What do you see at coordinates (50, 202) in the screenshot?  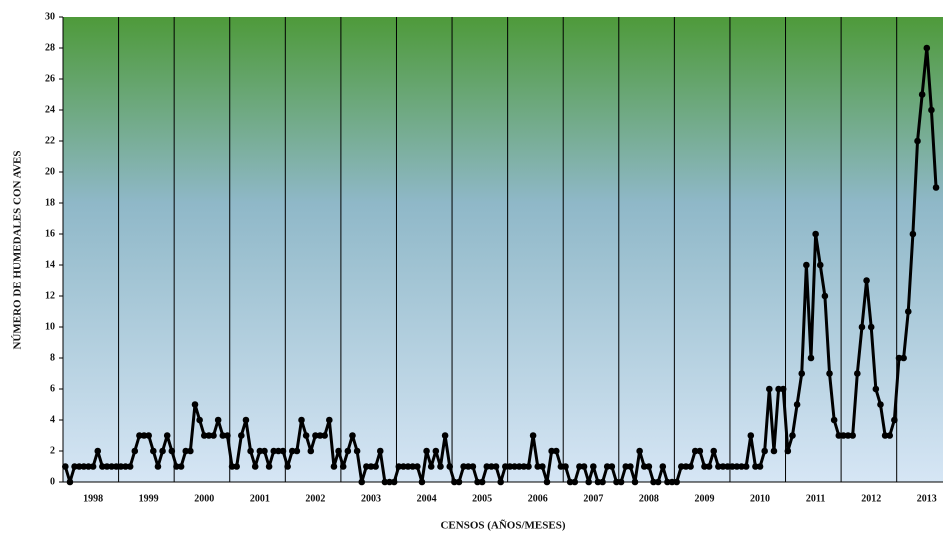 I see `y-tick-label: 18` at bounding box center [50, 202].